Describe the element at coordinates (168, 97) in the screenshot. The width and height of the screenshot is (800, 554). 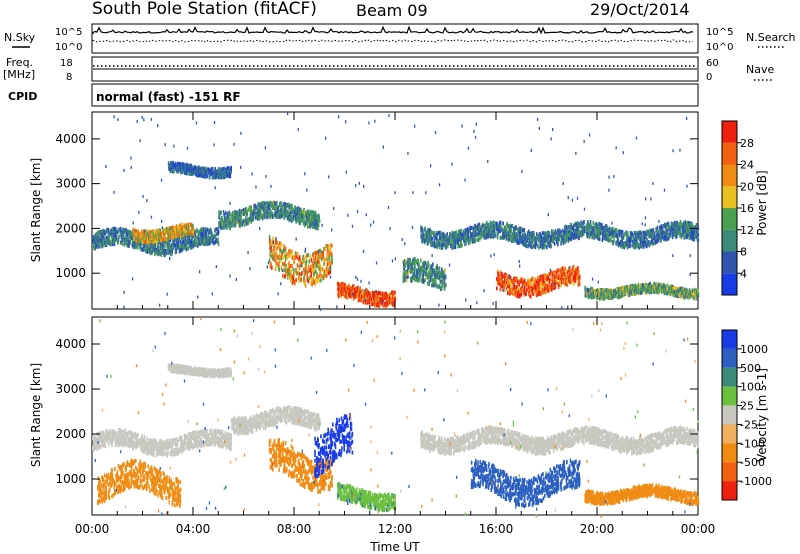
I see `cpid-value: normal (fast) -151 RF` at that location.